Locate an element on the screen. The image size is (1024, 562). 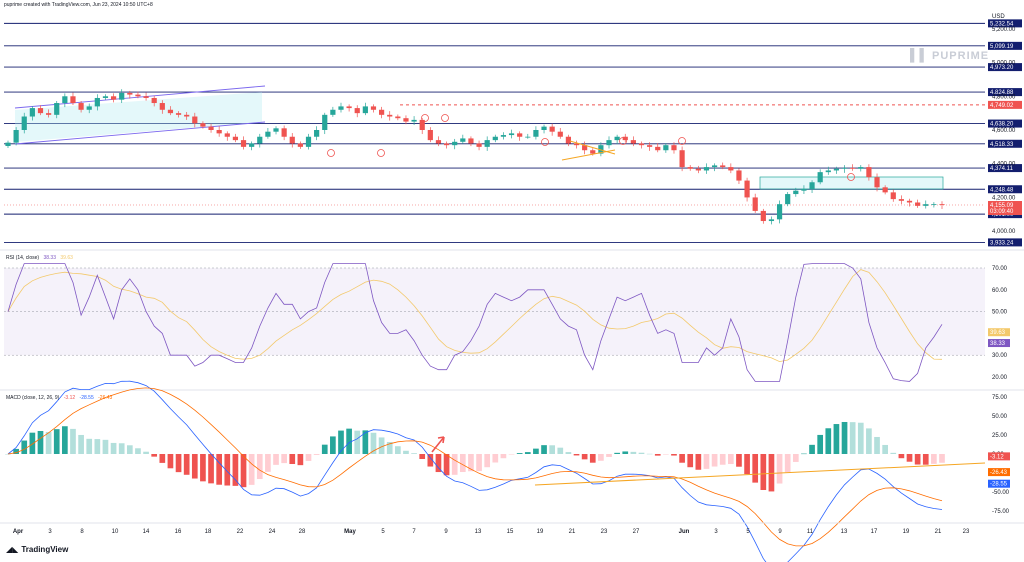
channel-fill is located at coordinates (138, 117).